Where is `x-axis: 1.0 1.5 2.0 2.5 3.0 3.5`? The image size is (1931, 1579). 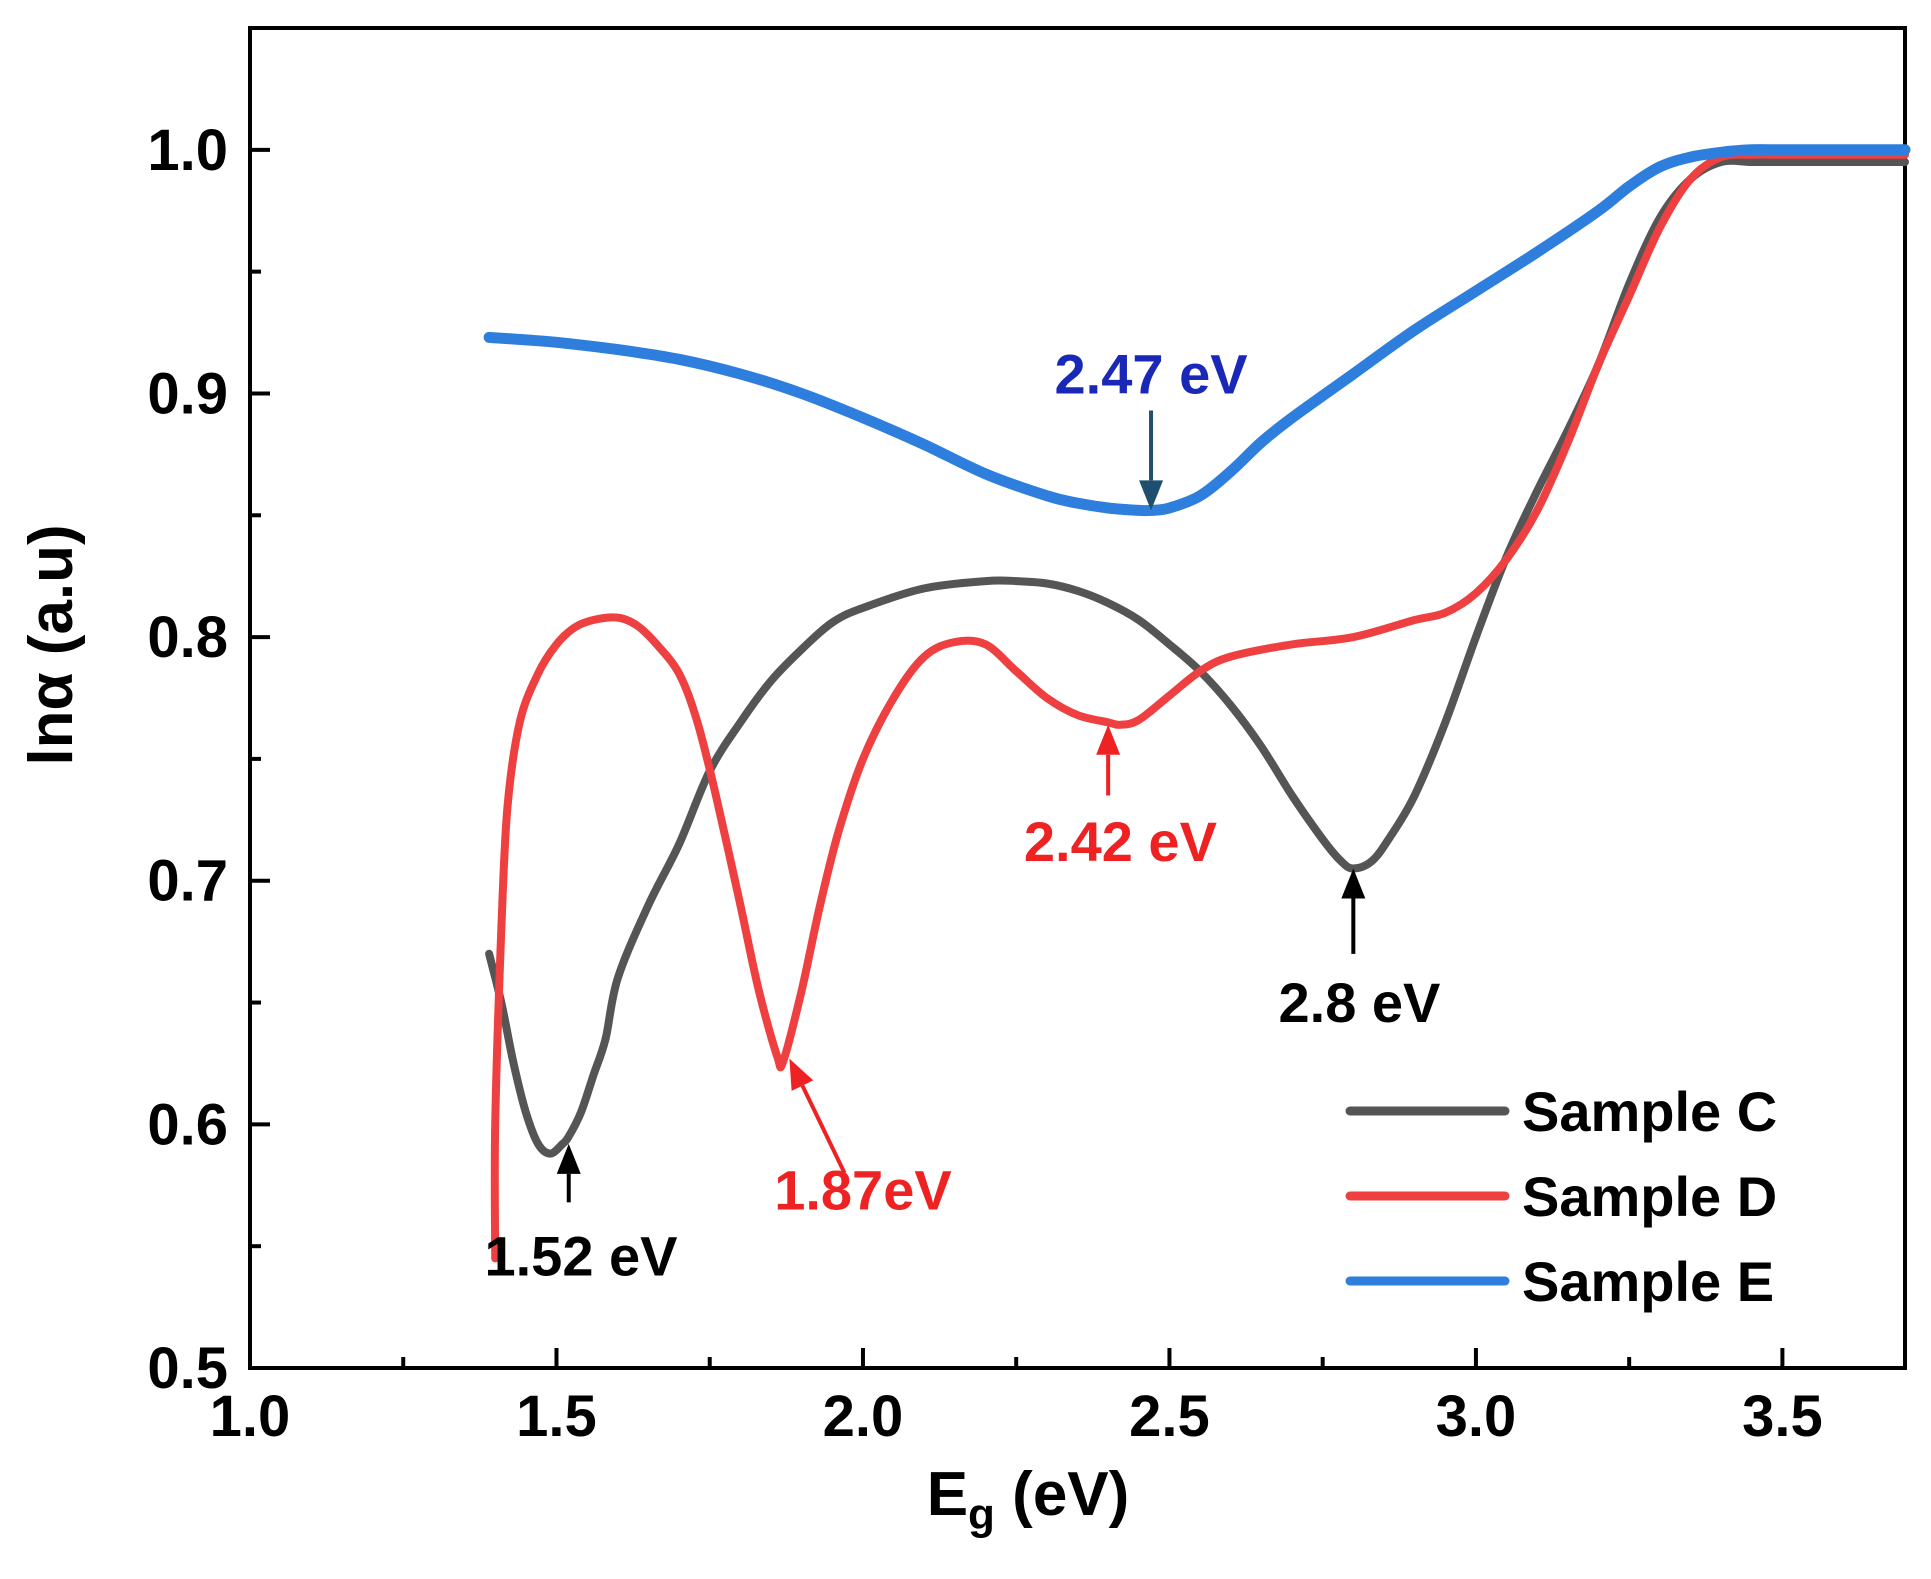 x-axis: 1.0 1.5 2.0 2.5 3.0 3.5 is located at coordinates (1016, 1398).